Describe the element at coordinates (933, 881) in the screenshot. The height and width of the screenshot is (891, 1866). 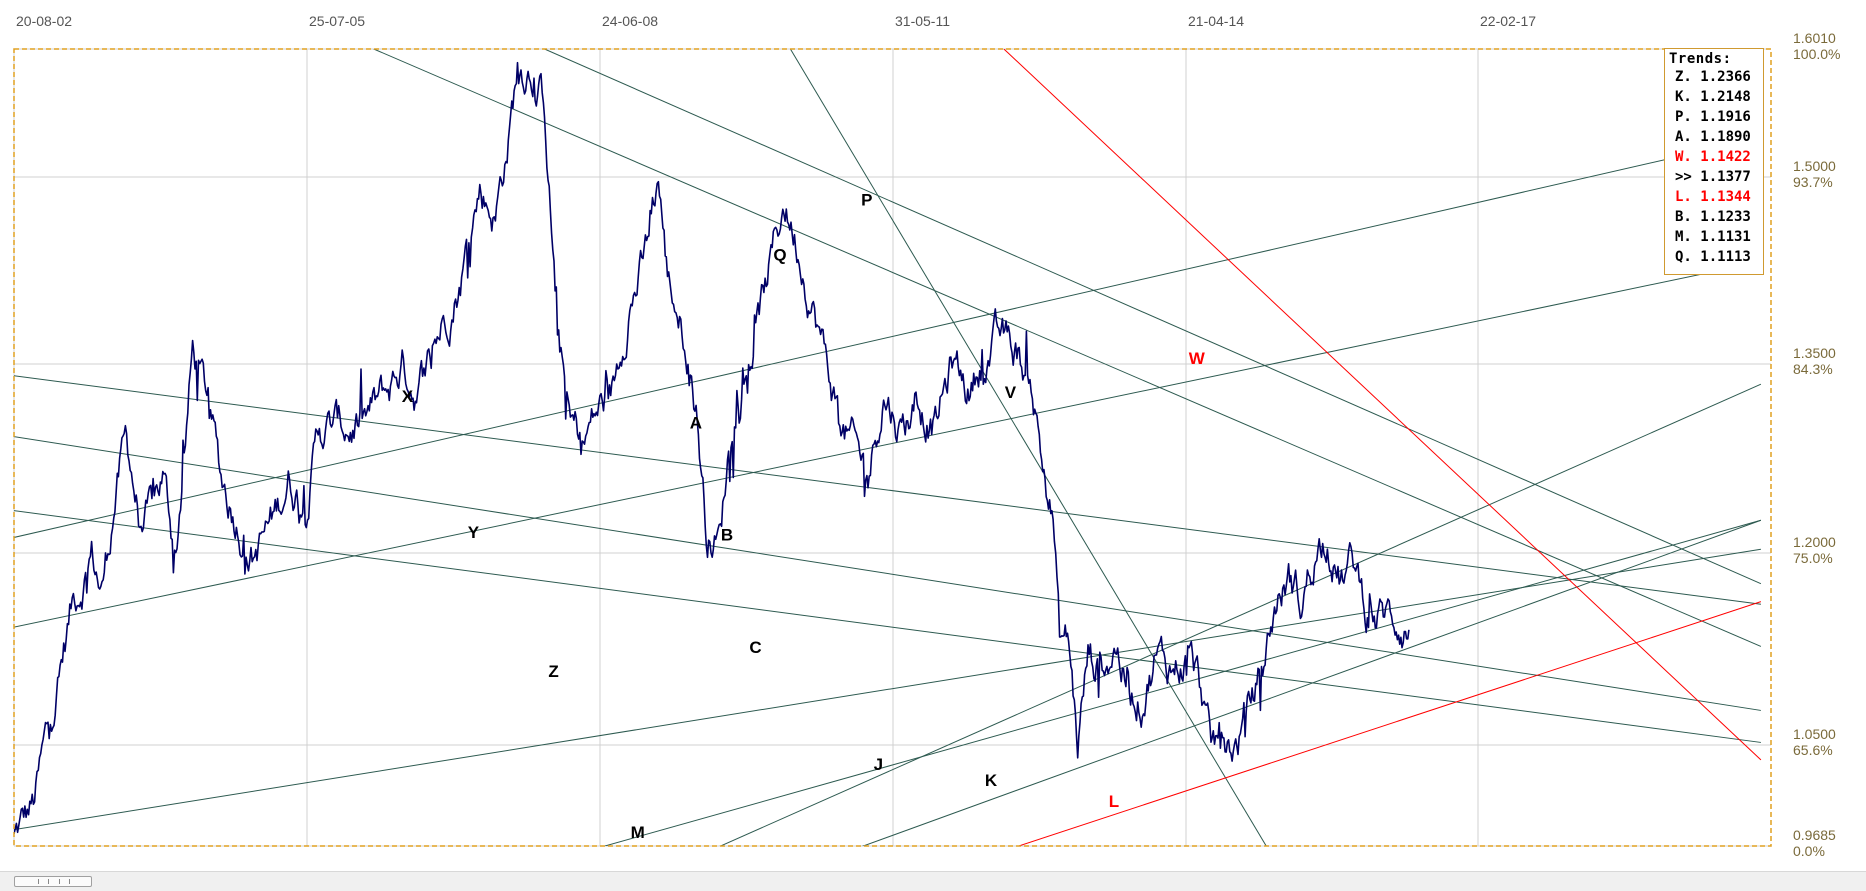
I see `horizontal-scrollbar` at that location.